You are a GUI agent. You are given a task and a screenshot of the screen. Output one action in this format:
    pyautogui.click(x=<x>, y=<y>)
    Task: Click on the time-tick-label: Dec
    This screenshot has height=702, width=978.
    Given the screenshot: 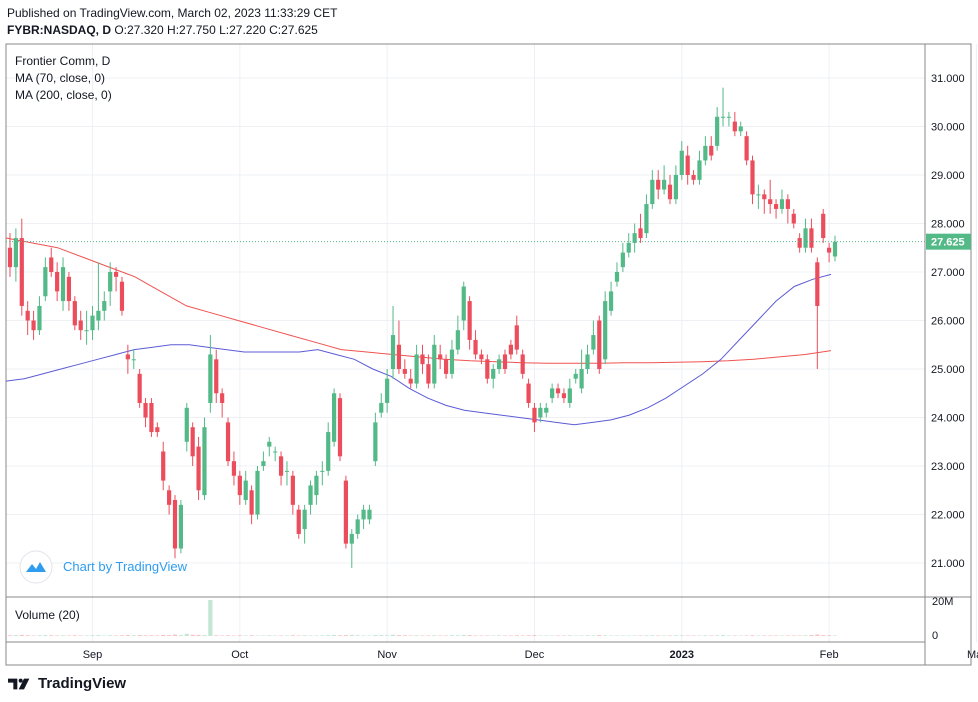 What is the action you would take?
    pyautogui.click(x=535, y=655)
    